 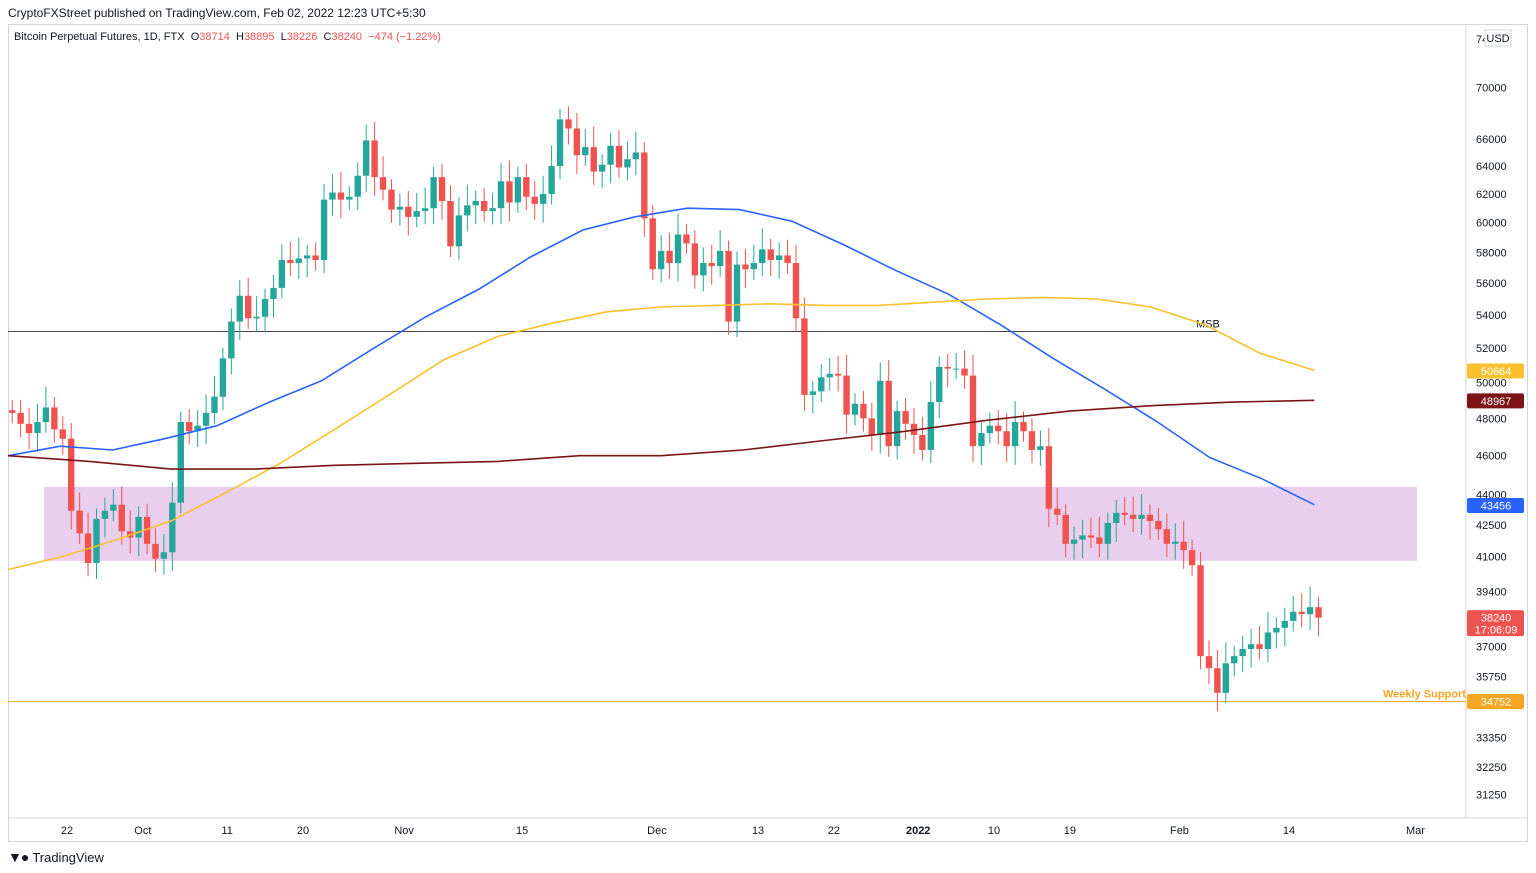 What do you see at coordinates (1491, 88) in the screenshot?
I see `y-tick-label: 70000` at bounding box center [1491, 88].